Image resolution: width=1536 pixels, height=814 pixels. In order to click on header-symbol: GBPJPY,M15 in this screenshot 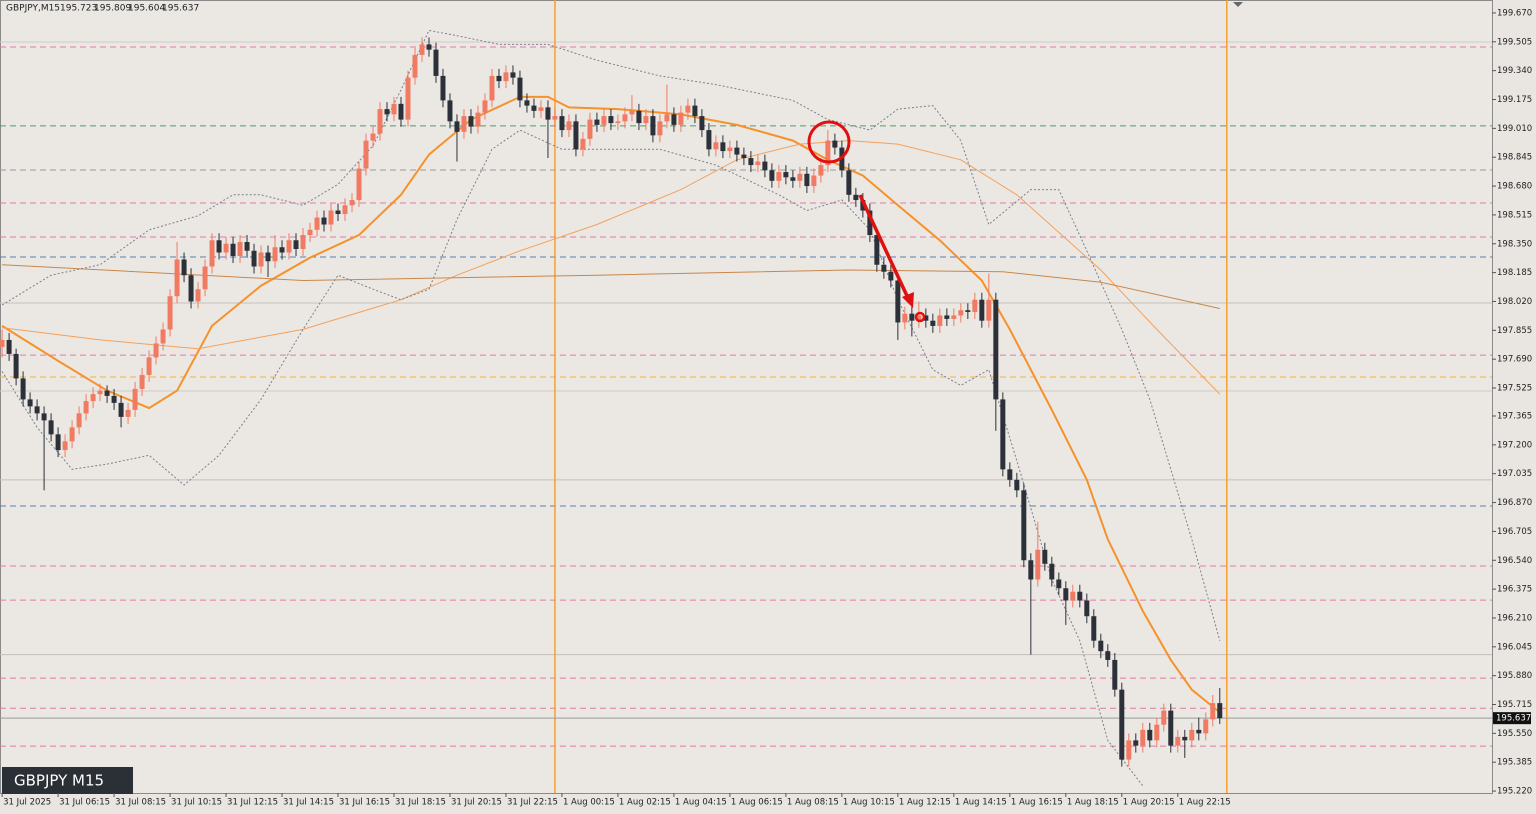, I will do `click(33, 9)`.